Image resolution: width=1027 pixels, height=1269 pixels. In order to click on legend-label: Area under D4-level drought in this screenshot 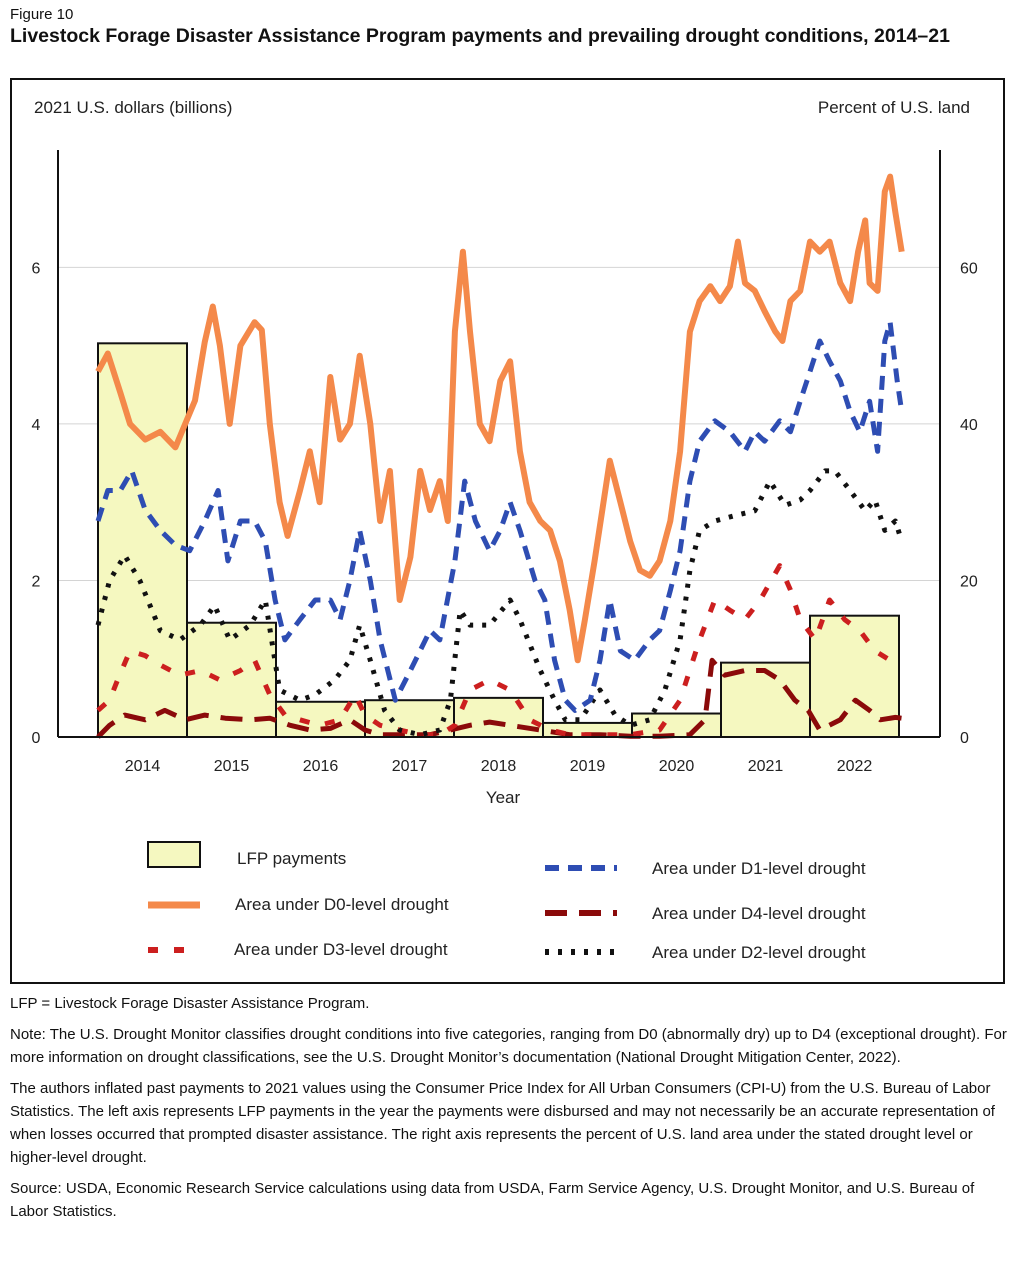, I will do `click(759, 913)`.